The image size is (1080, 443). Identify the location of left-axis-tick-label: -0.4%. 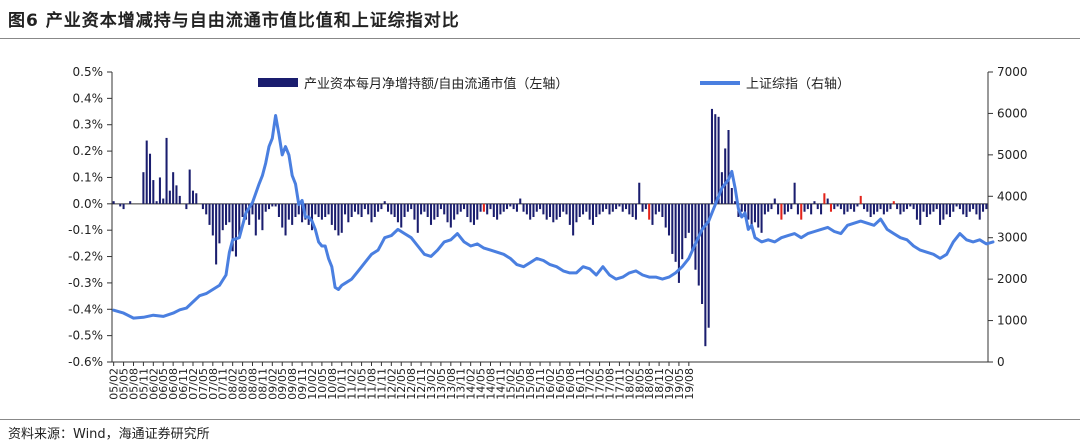
(85, 309).